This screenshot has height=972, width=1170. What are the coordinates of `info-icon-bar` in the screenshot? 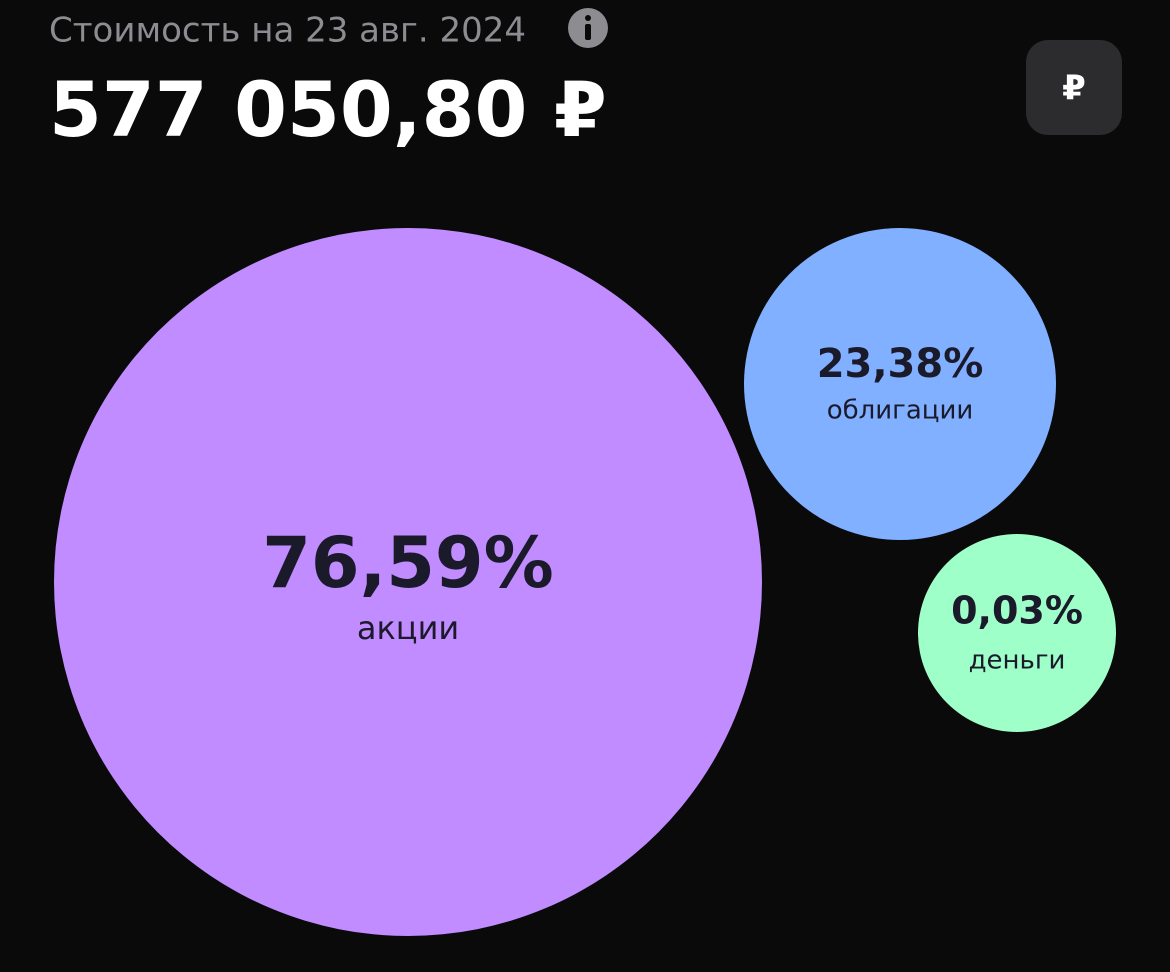 It's located at (588, 32).